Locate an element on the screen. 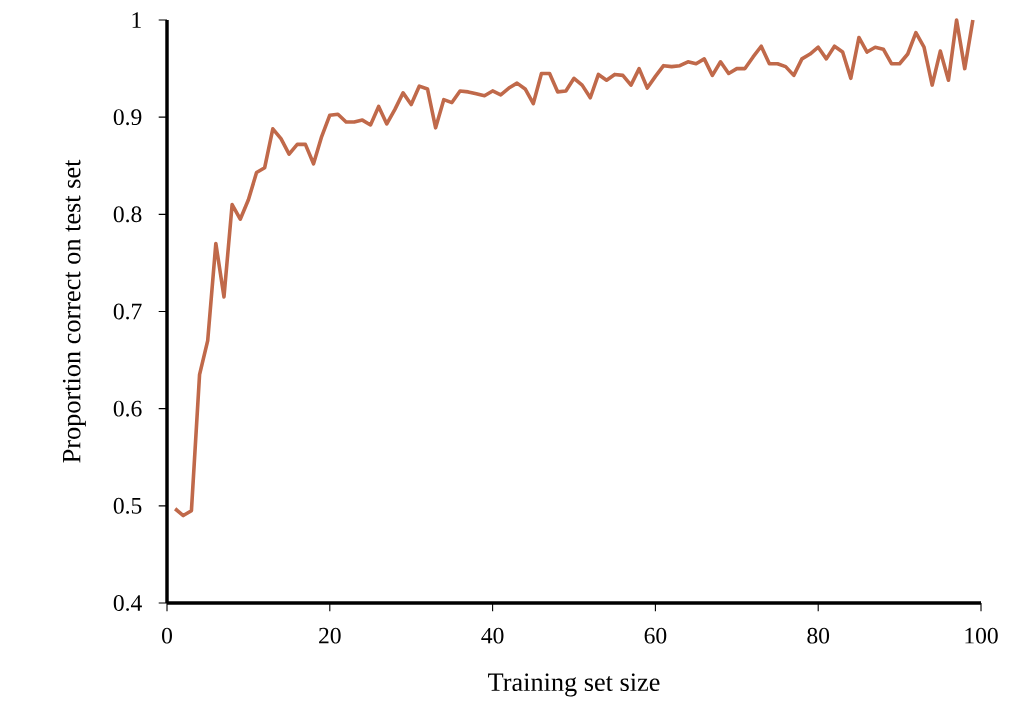 The image size is (1016, 724). y-tick-label: 0.6 is located at coordinates (127, 408).